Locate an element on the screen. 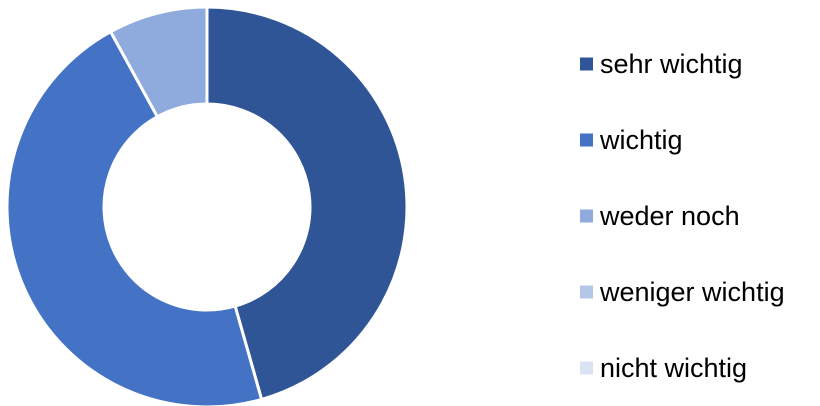 The image size is (820, 406). legend-label: sehr wichtig is located at coordinates (671, 64).